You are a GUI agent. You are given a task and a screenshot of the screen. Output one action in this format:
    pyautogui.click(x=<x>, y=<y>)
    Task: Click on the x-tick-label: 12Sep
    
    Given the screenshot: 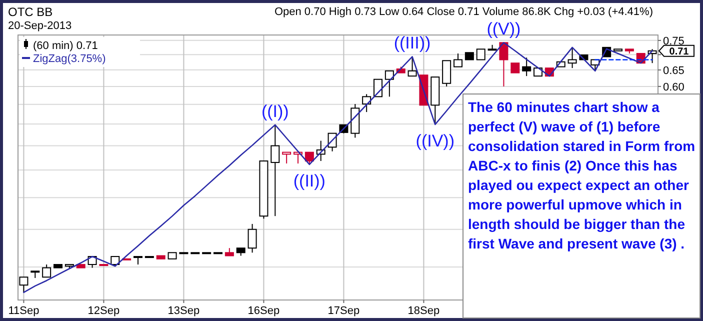 What is the action you would take?
    pyautogui.click(x=104, y=311)
    